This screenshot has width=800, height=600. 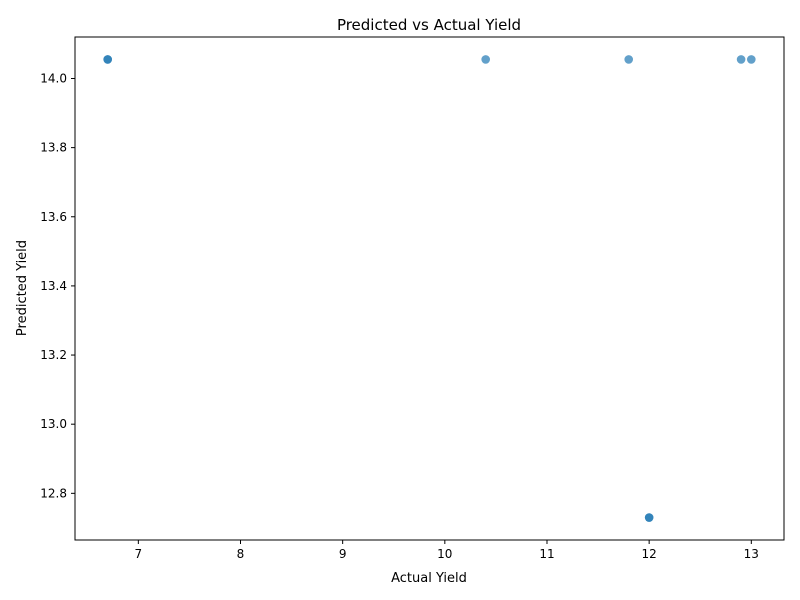 I want to click on y-tick-label: 13.2, so click(x=53, y=355).